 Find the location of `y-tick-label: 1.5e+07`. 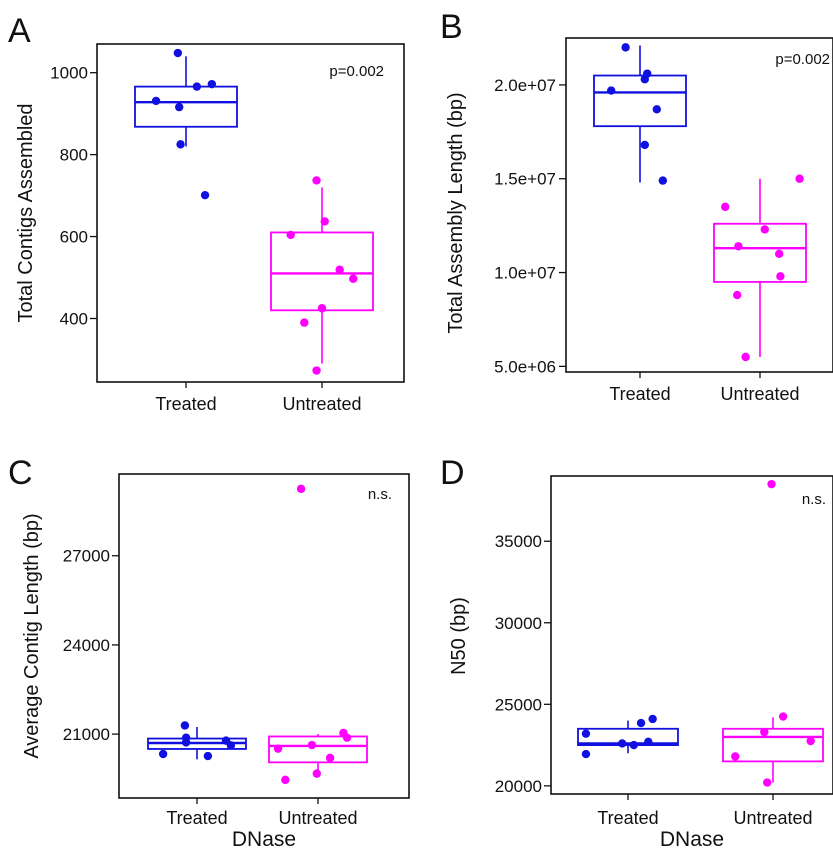

y-tick-label: 1.5e+07 is located at coordinates (525, 179).